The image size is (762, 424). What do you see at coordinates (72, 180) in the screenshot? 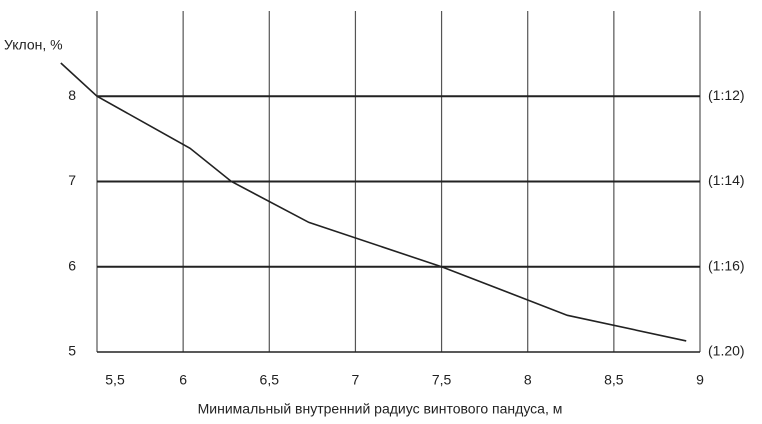
I see `y-tick-label: 7` at bounding box center [72, 180].